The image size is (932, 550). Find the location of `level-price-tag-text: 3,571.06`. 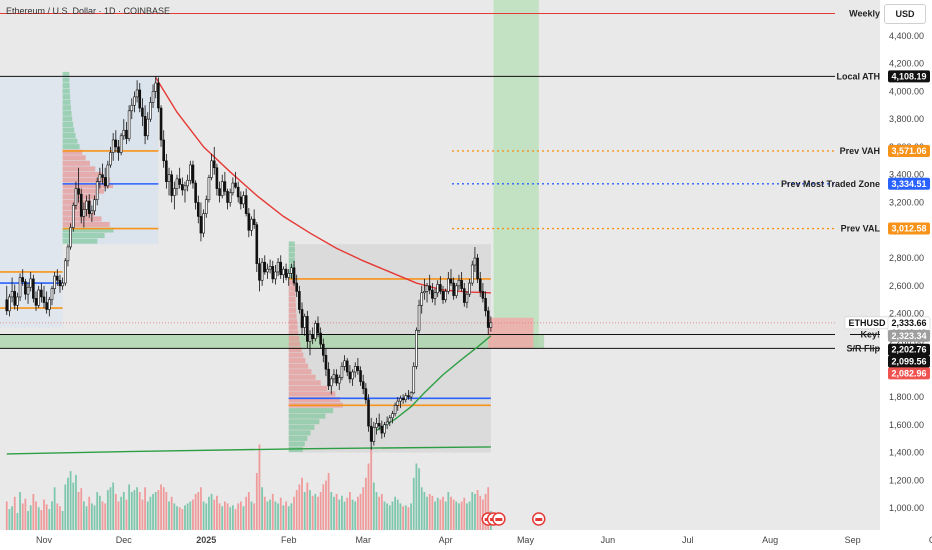

level-price-tag-text: 3,571.06 is located at coordinates (908, 151).